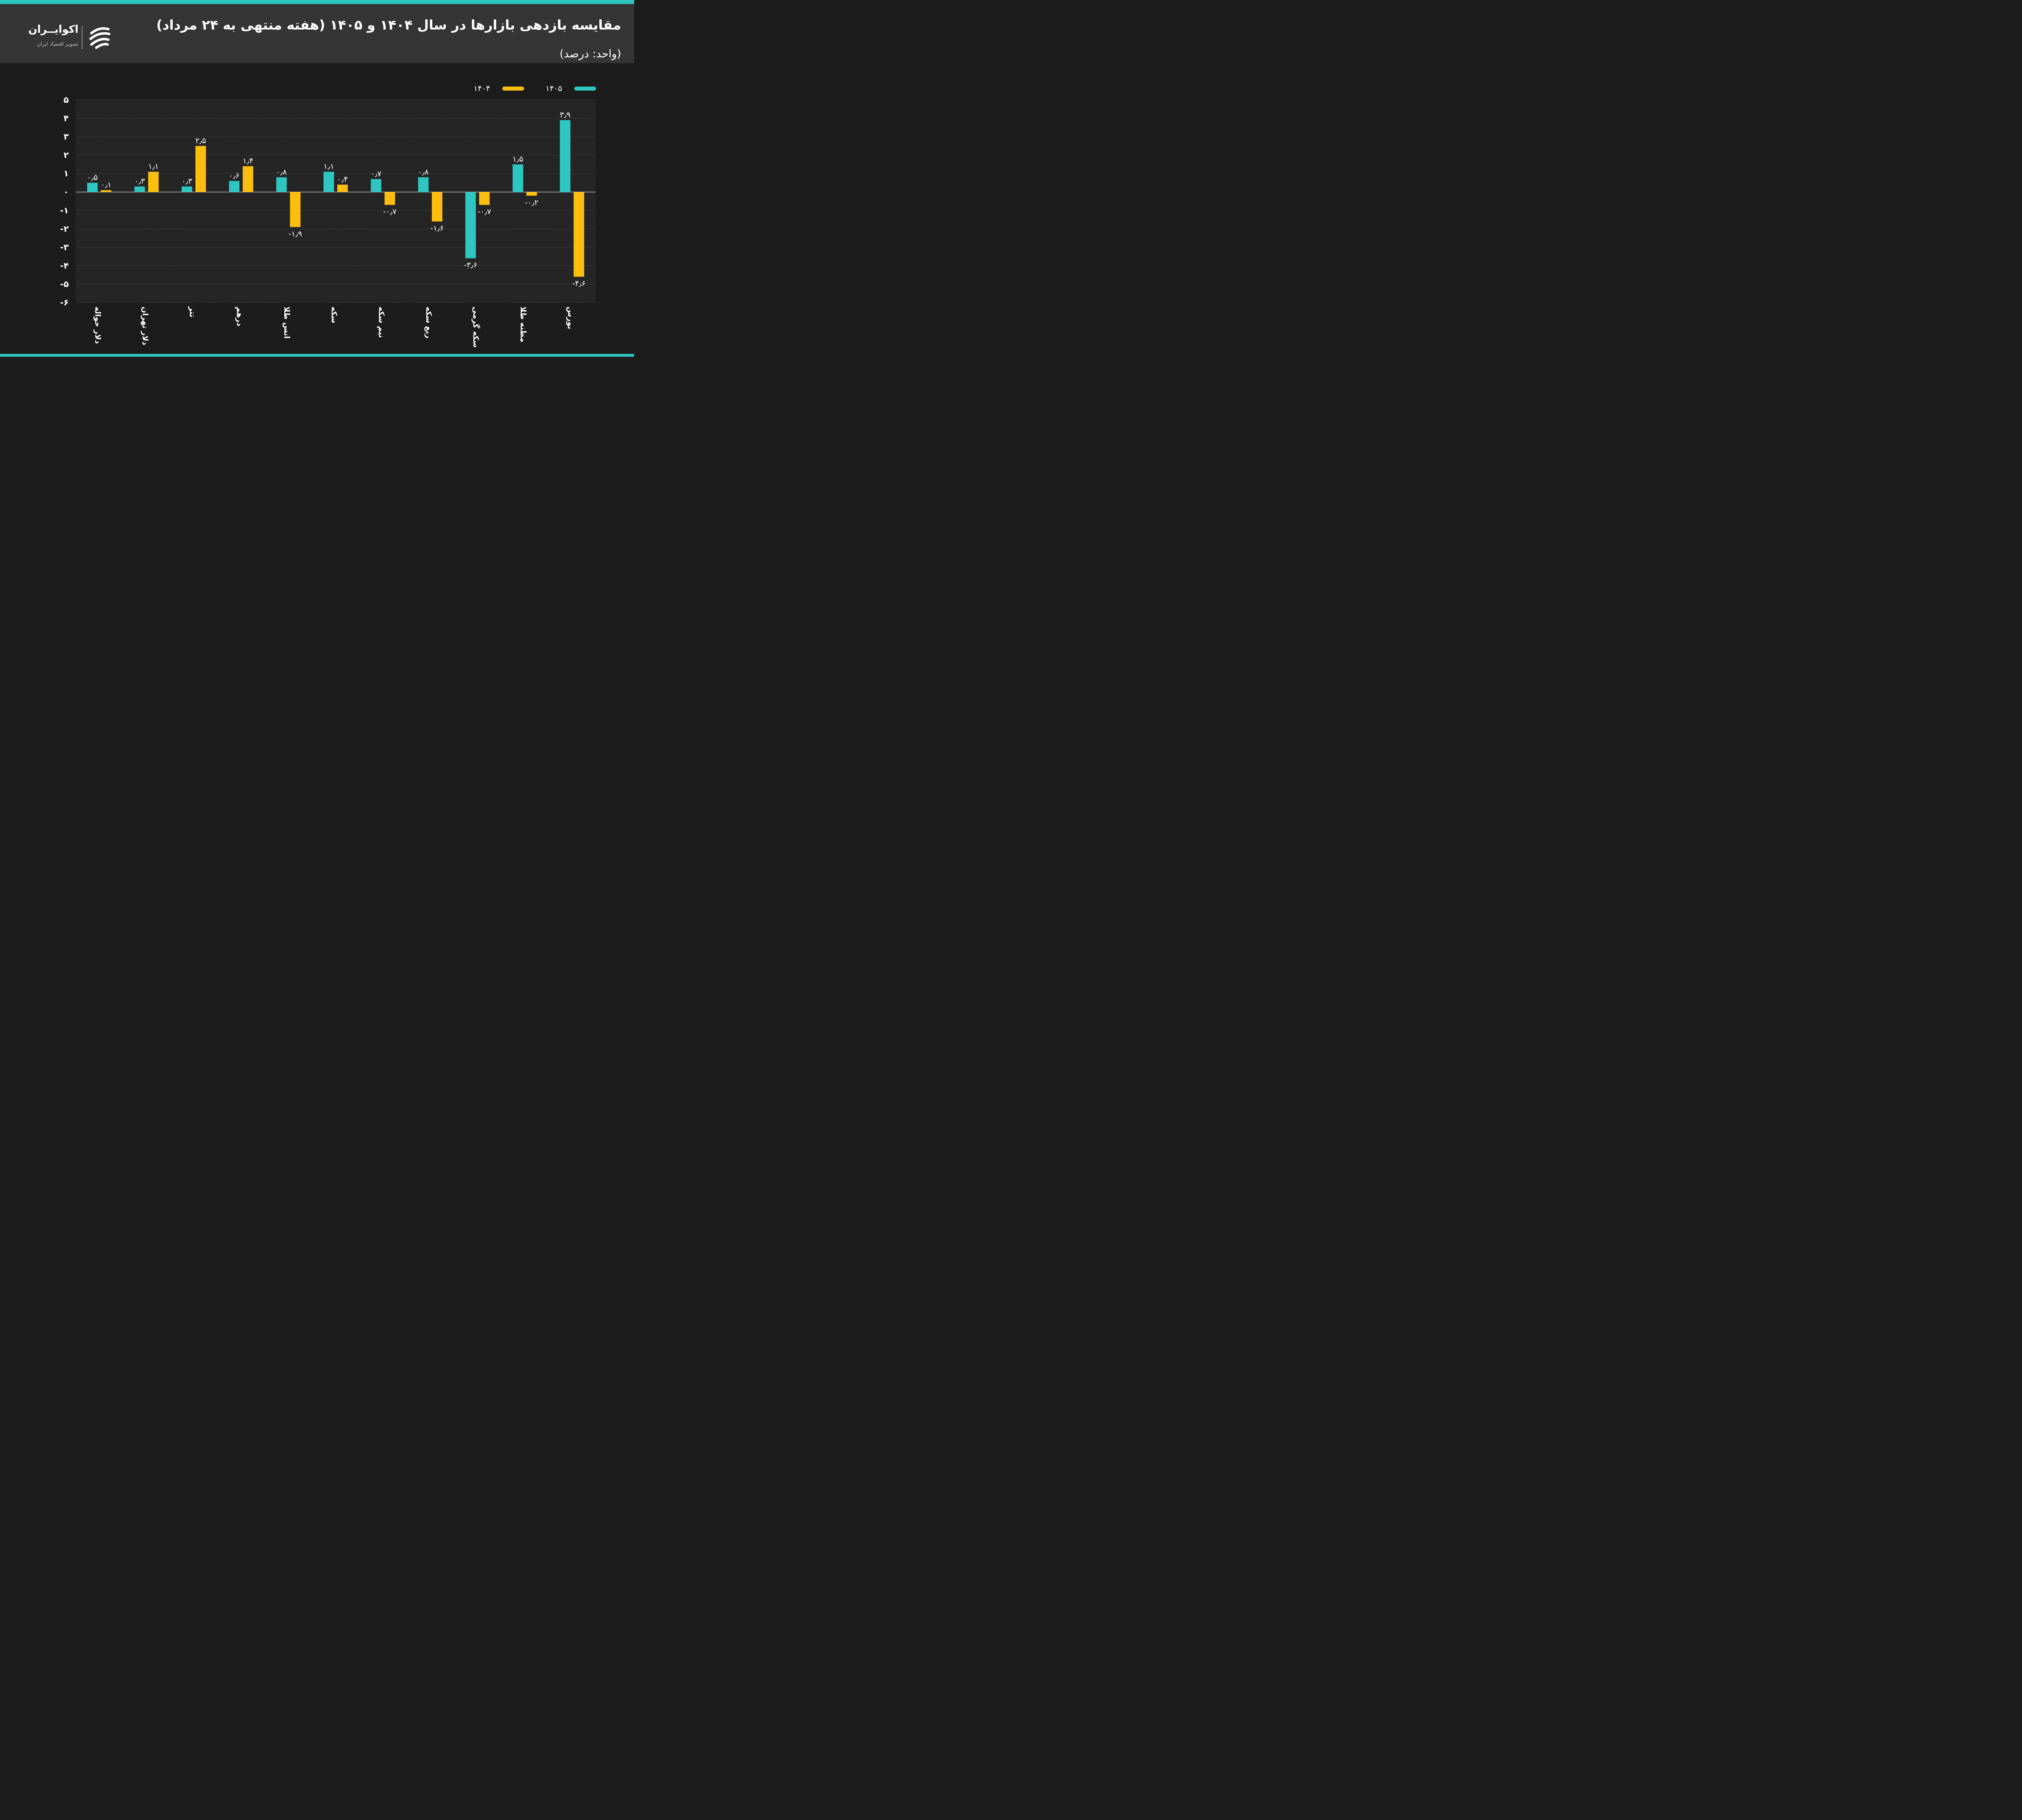 This screenshot has width=2022, height=1820. What do you see at coordinates (64, 303) in the screenshot?
I see `y-tick-label: -۶` at bounding box center [64, 303].